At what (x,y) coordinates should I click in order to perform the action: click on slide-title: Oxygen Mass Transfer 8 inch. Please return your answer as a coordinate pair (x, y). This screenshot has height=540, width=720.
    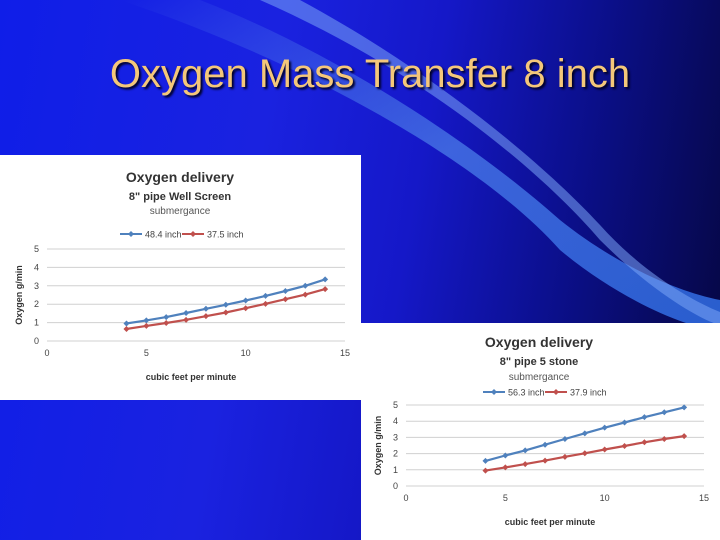
    Looking at the image, I should click on (370, 74).